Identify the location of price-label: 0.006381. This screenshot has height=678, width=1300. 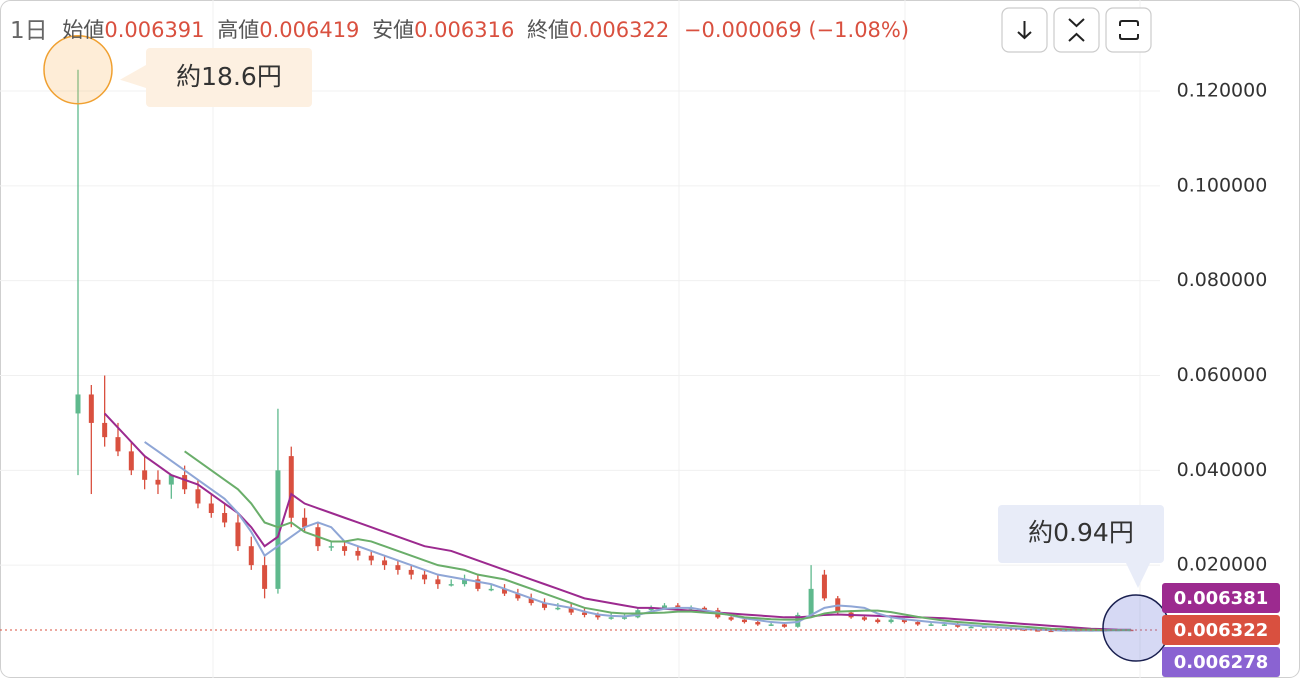
(1221, 598).